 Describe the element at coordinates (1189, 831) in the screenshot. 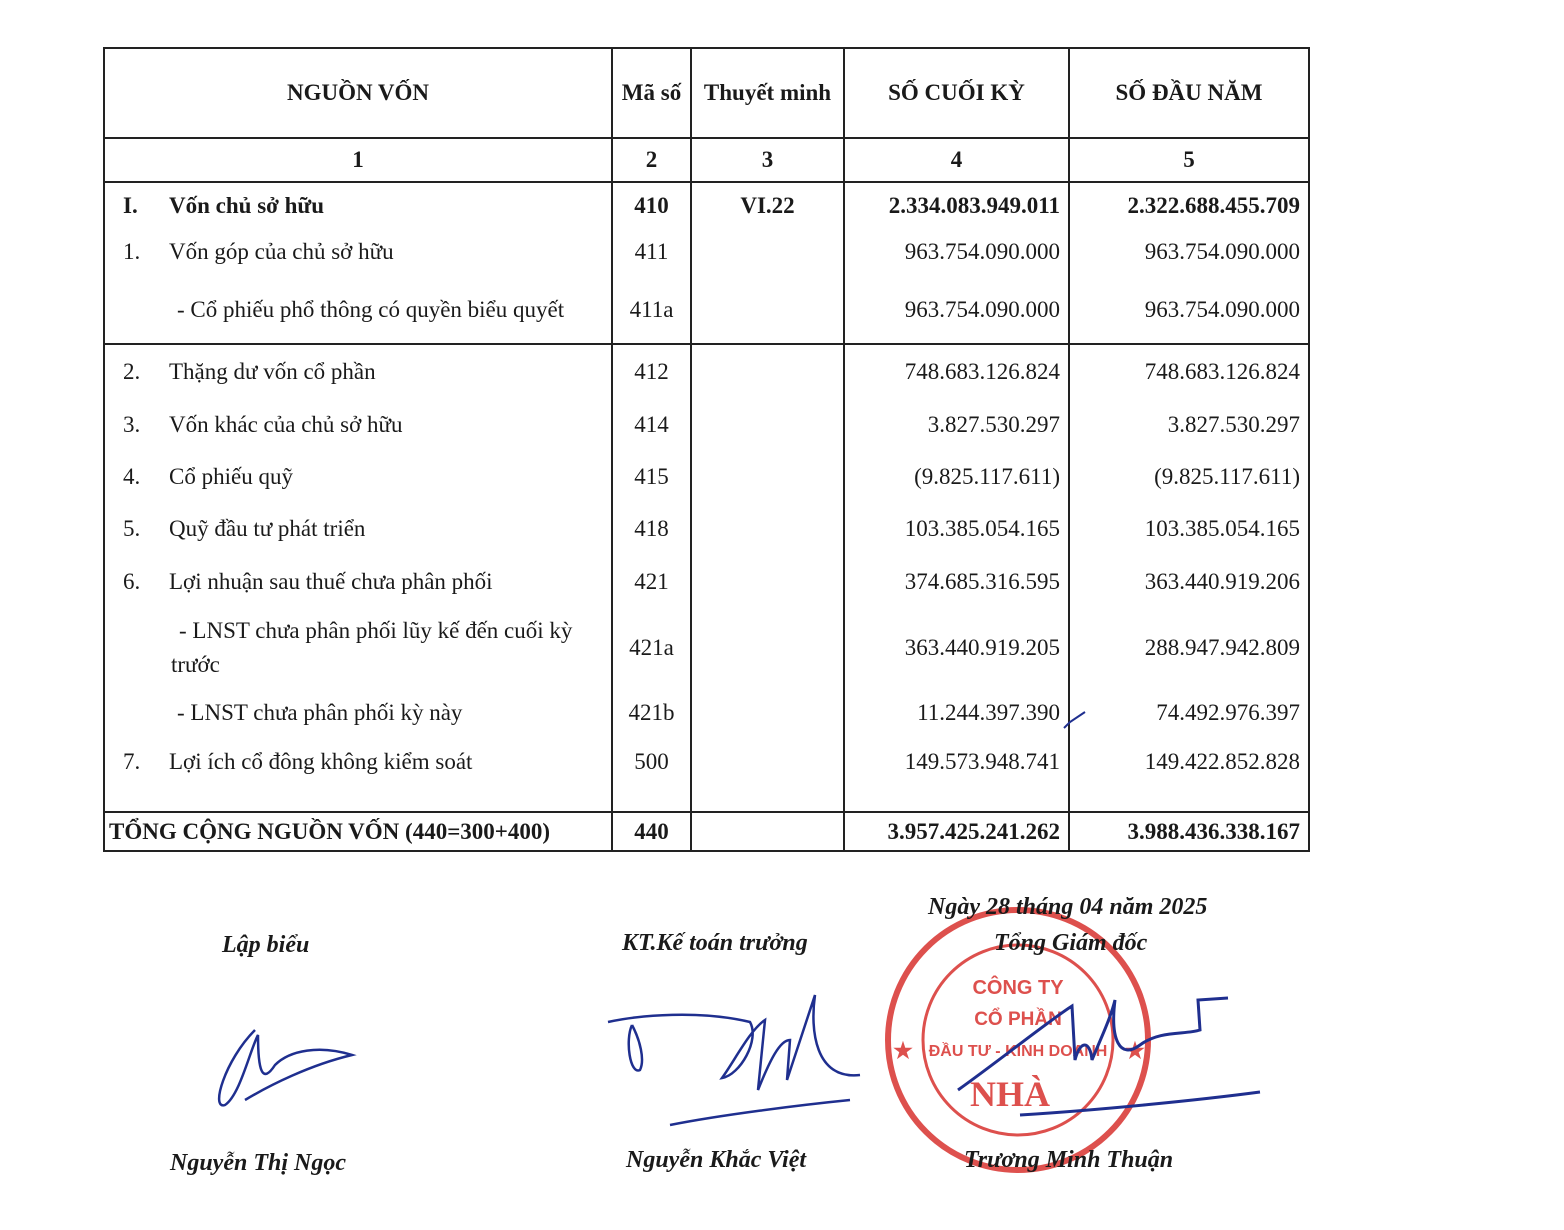

I see `total-begin-value: 3.988.436.338.167` at that location.